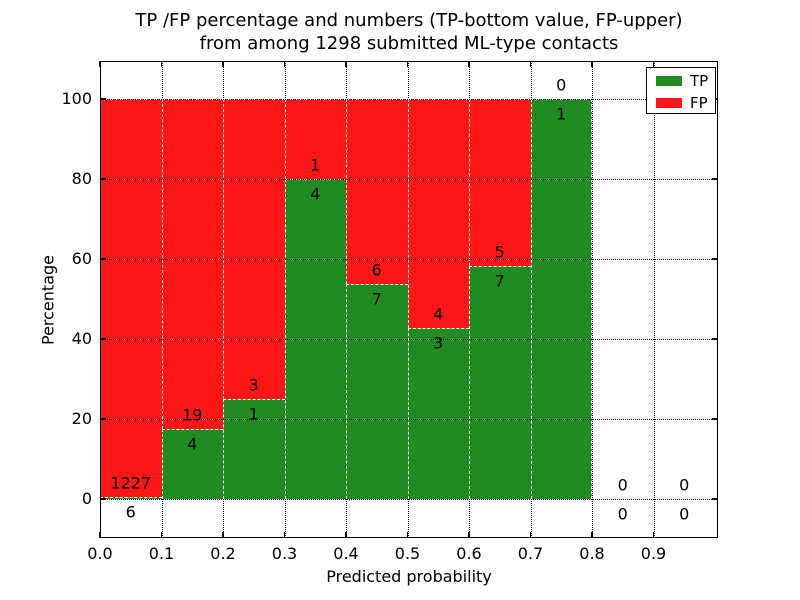 The width and height of the screenshot is (800, 600). What do you see at coordinates (284, 553) in the screenshot?
I see `x-tick-label: 0.3` at bounding box center [284, 553].